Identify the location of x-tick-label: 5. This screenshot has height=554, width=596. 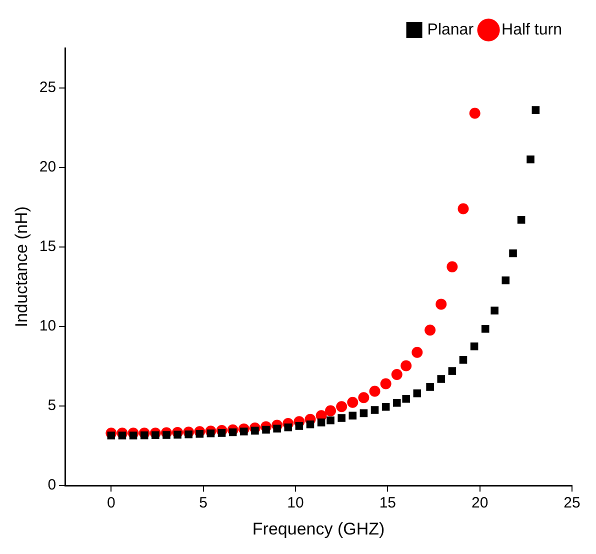
(203, 503).